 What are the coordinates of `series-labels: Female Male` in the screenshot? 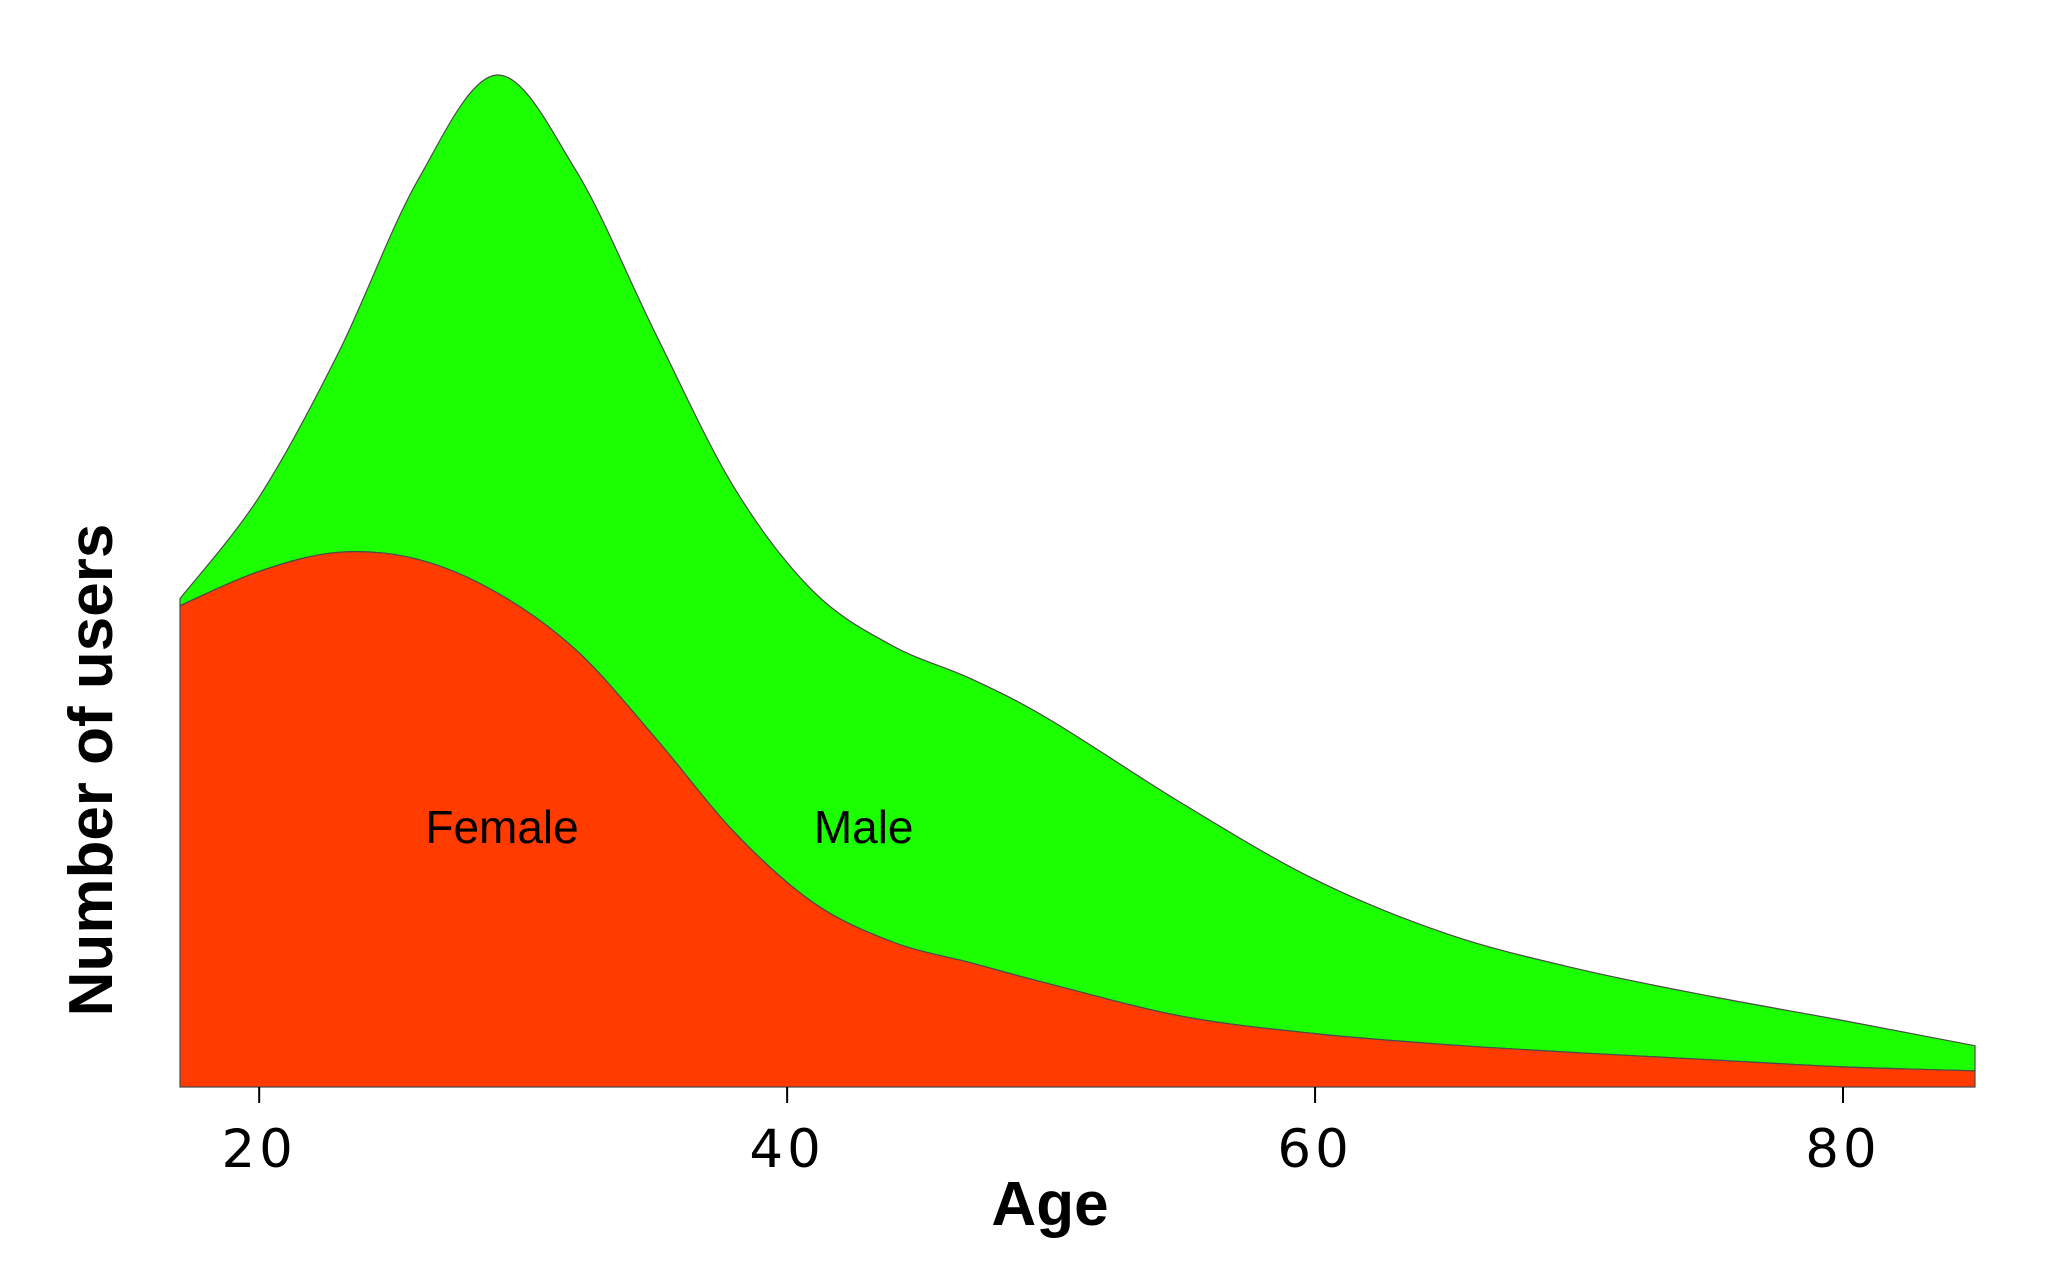 It's located at (669, 827).